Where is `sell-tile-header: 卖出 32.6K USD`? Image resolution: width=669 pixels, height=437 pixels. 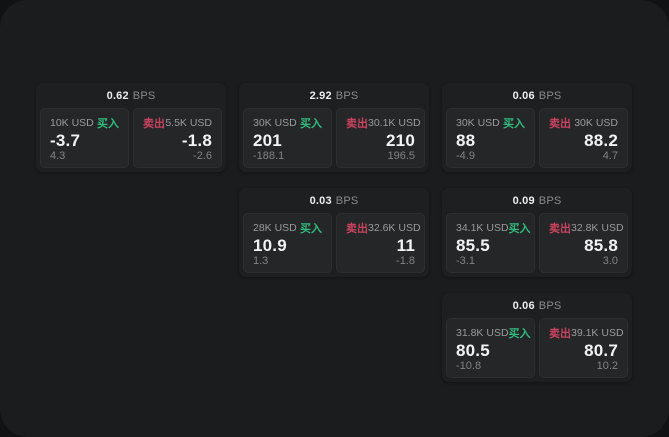
sell-tile-header: 卖出 32.6K USD is located at coordinates (383, 228).